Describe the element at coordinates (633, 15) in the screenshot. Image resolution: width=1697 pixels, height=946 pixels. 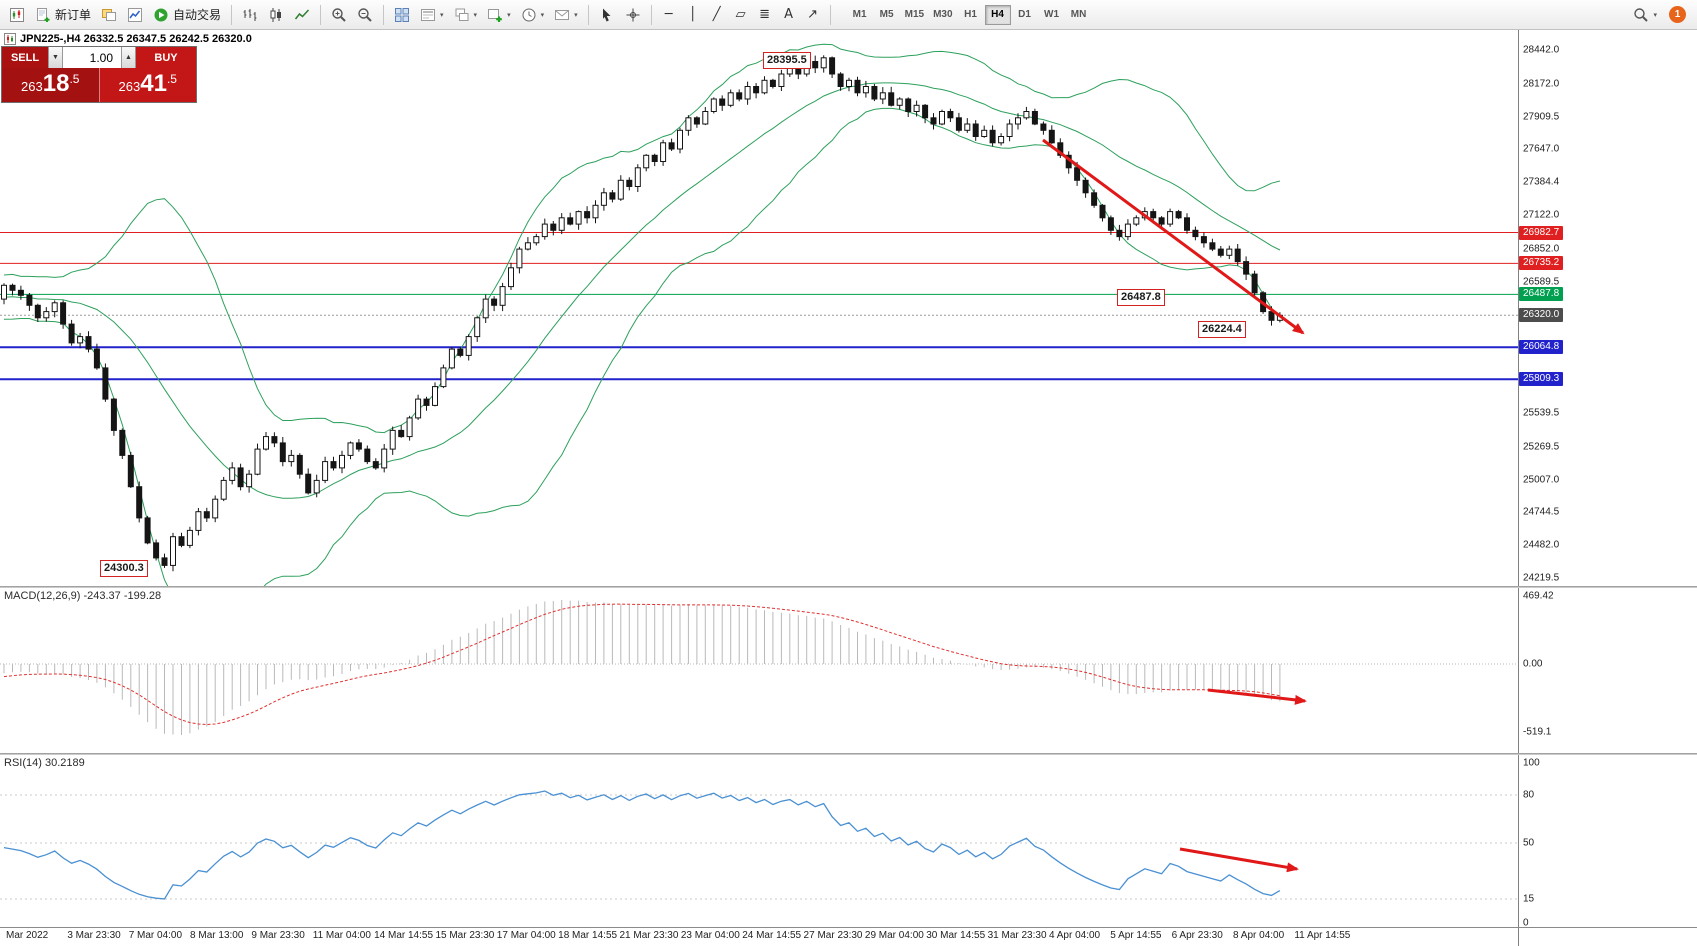
I see `crosshair-button` at that location.